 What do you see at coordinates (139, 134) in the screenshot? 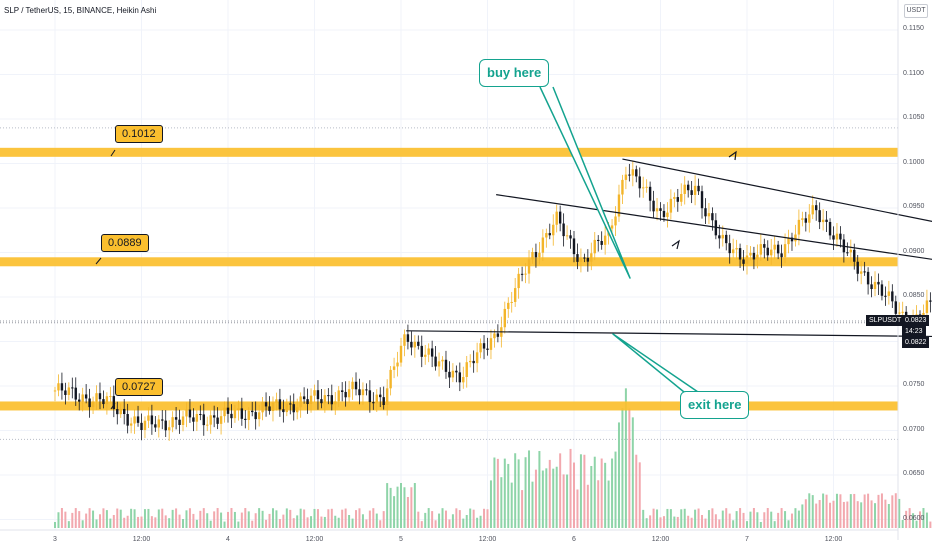
I see `level-label-1012: 0.1012` at bounding box center [139, 134].